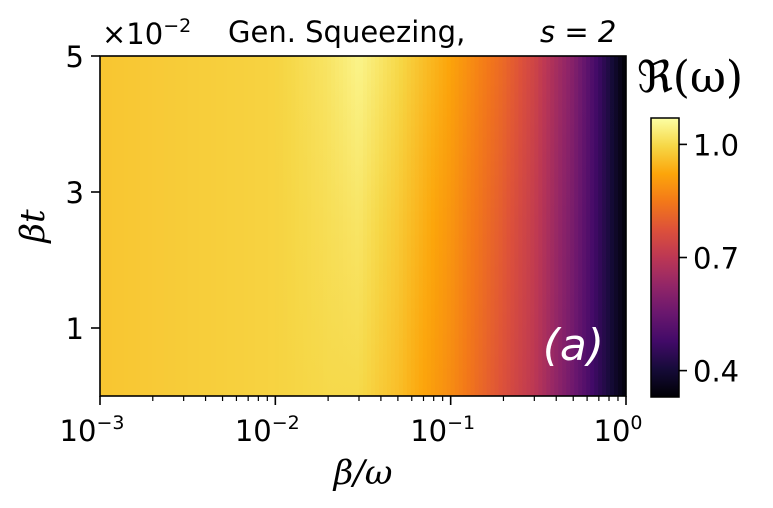  I want to click on y-axis: 1 3 5, so click(83, 193).